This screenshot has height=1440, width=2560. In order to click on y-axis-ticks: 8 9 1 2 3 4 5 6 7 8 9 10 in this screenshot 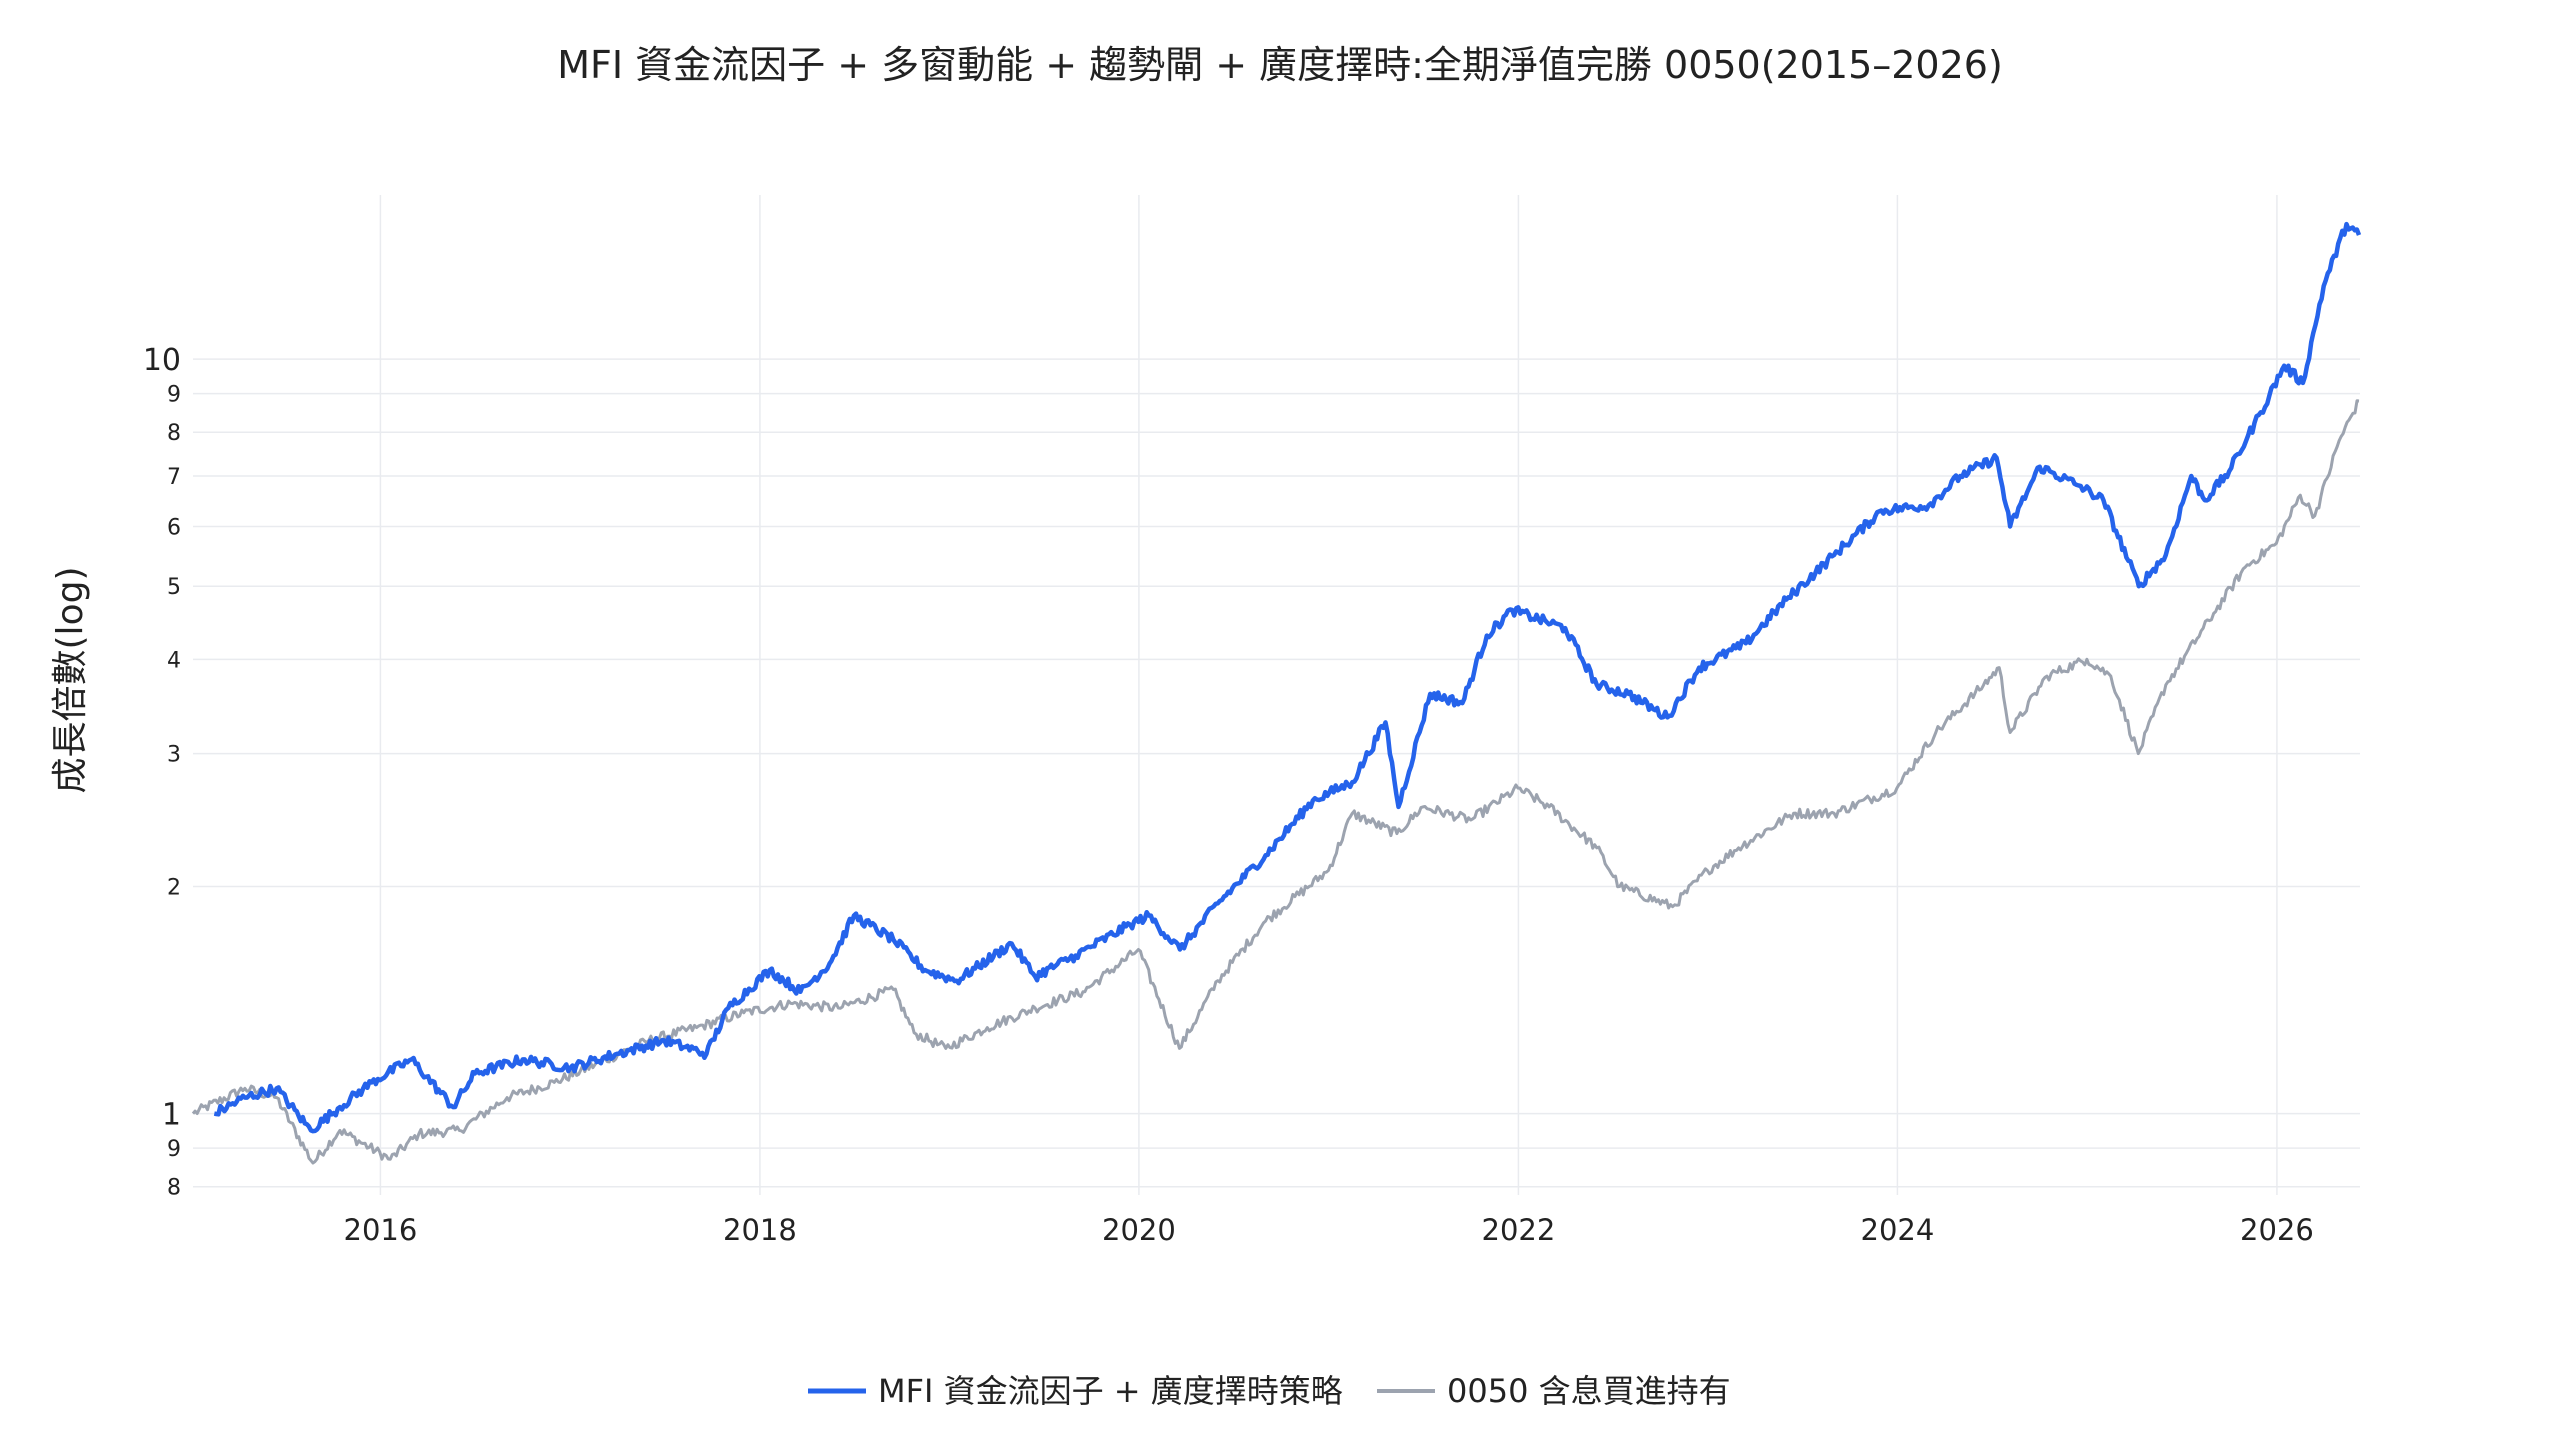, I will do `click(162, 772)`.